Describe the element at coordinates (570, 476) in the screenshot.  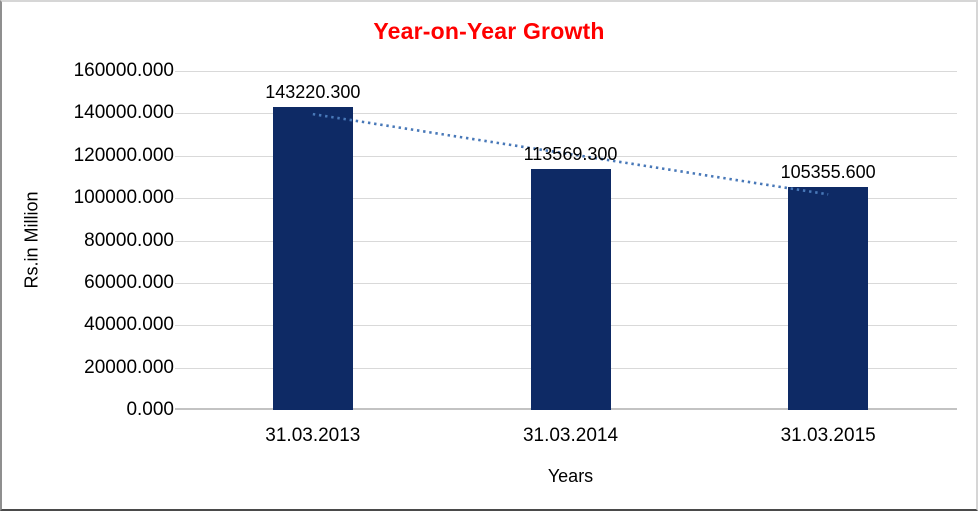
I see `x-axis-title: Years` at that location.